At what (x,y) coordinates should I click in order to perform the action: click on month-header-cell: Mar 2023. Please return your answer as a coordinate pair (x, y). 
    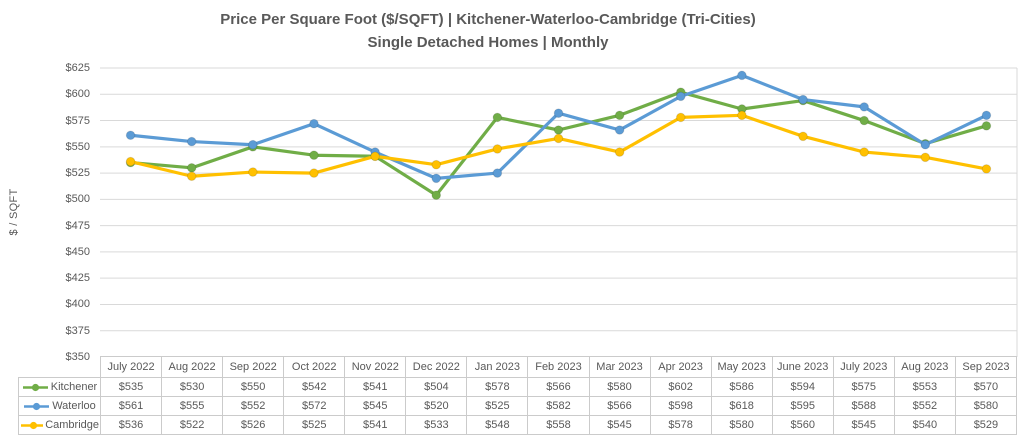
    Looking at the image, I should click on (619, 367).